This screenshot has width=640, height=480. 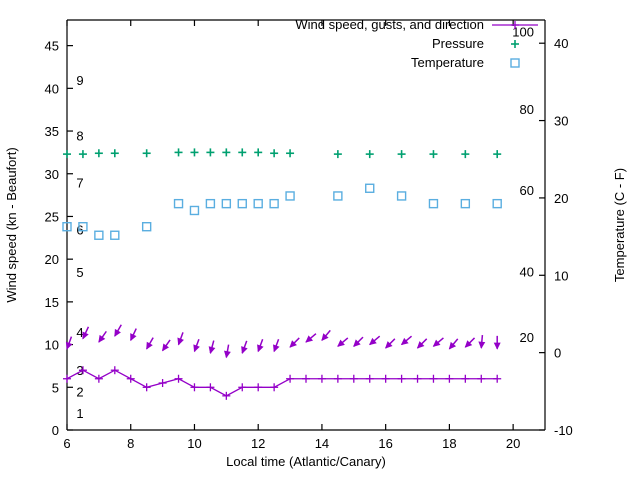 What do you see at coordinates (563, 430) in the screenshot?
I see `y2-tick-label: -10` at bounding box center [563, 430].